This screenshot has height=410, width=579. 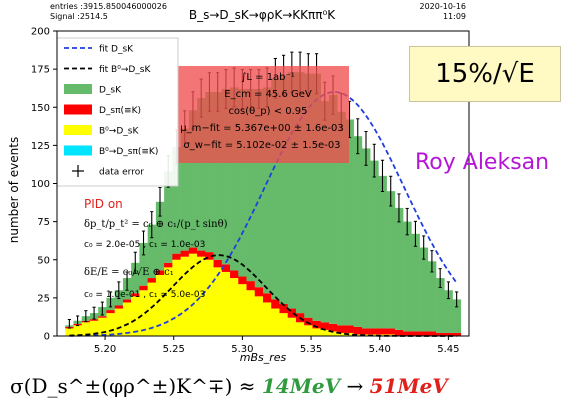 I want to click on fit-line-0: ∫L = 1ab⁻¹, so click(x=268, y=77).